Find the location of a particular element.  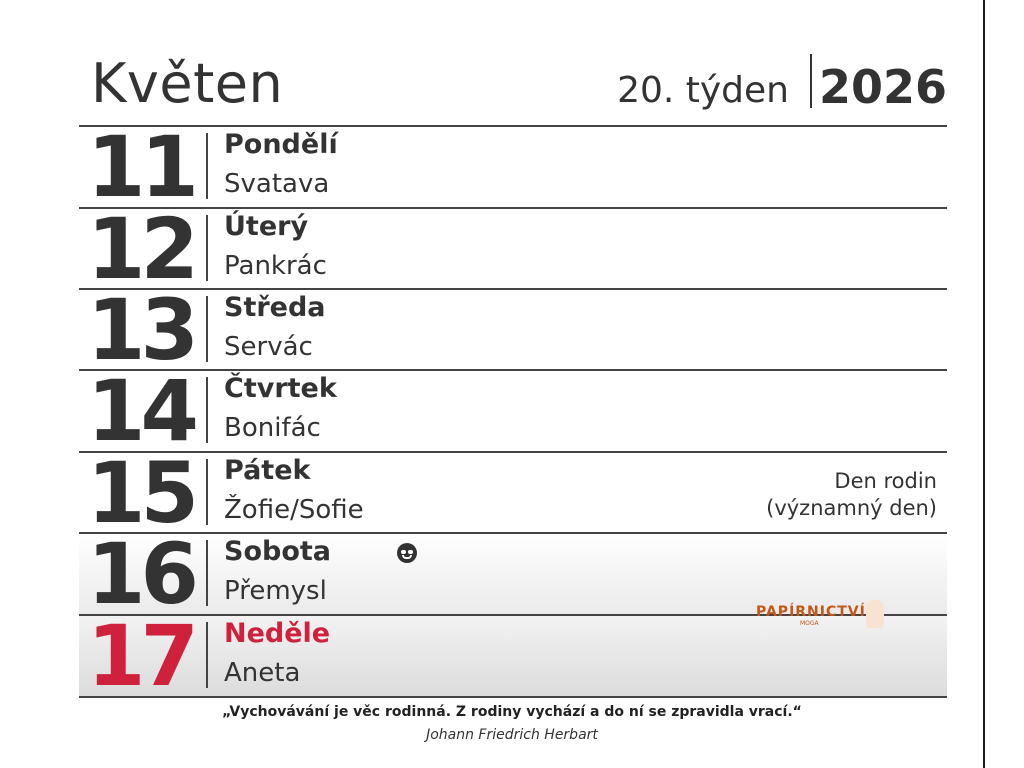

nameday: Bonifác is located at coordinates (272, 428).